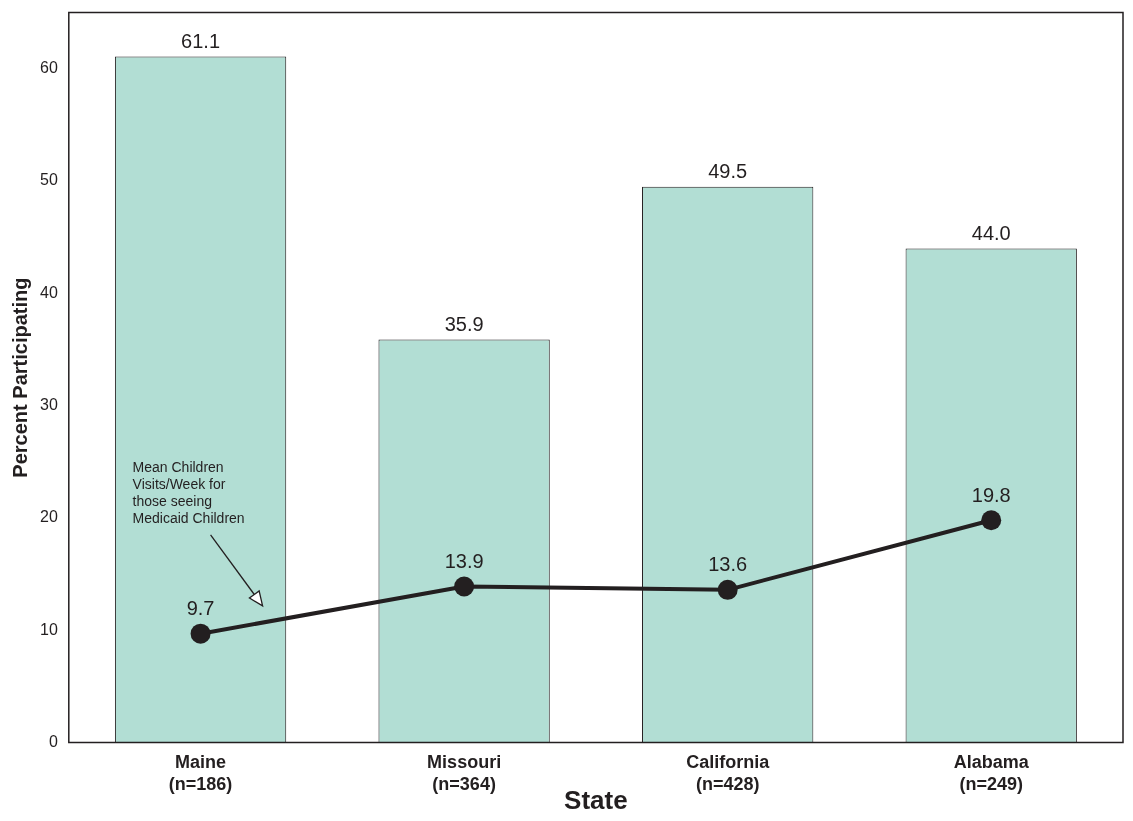  Describe the element at coordinates (596, 799) in the screenshot. I see `x-axis-title: State` at that location.